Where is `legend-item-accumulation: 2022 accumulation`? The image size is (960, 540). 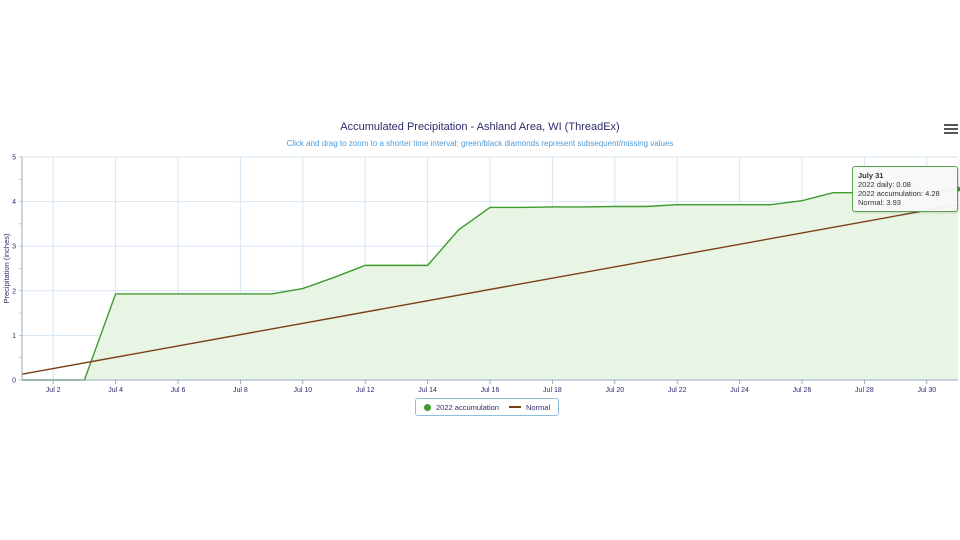
legend-item-accumulation: 2022 accumulation is located at coordinates (461, 407).